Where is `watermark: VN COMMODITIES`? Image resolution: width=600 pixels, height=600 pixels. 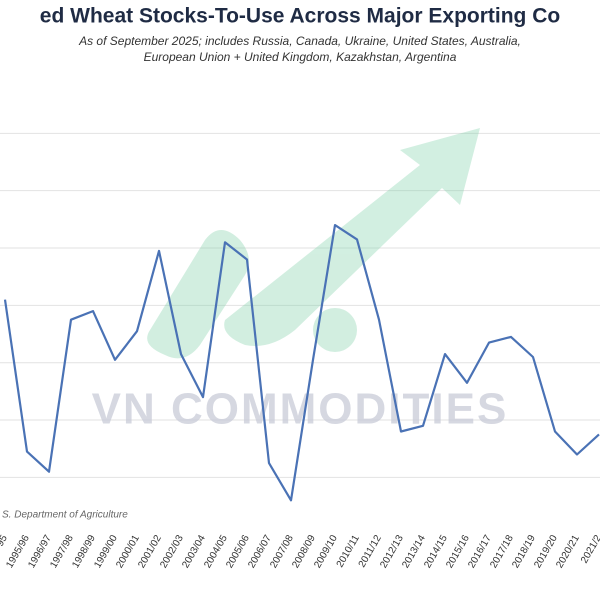 watermark: VN COMMODITIES is located at coordinates (300, 409).